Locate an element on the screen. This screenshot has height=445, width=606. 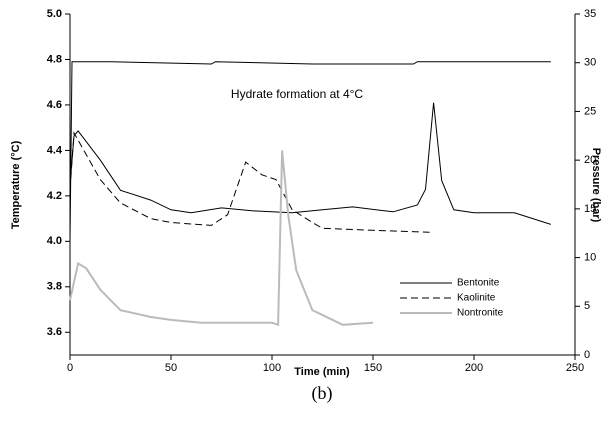
y-tick-label: 4.4 is located at coordinates (55, 150).